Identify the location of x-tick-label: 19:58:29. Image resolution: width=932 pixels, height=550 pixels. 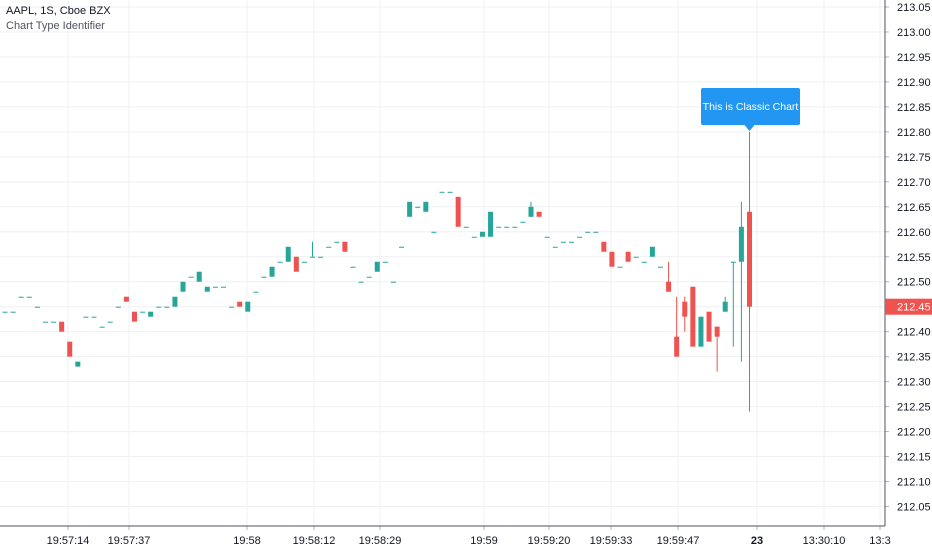
(380, 541).